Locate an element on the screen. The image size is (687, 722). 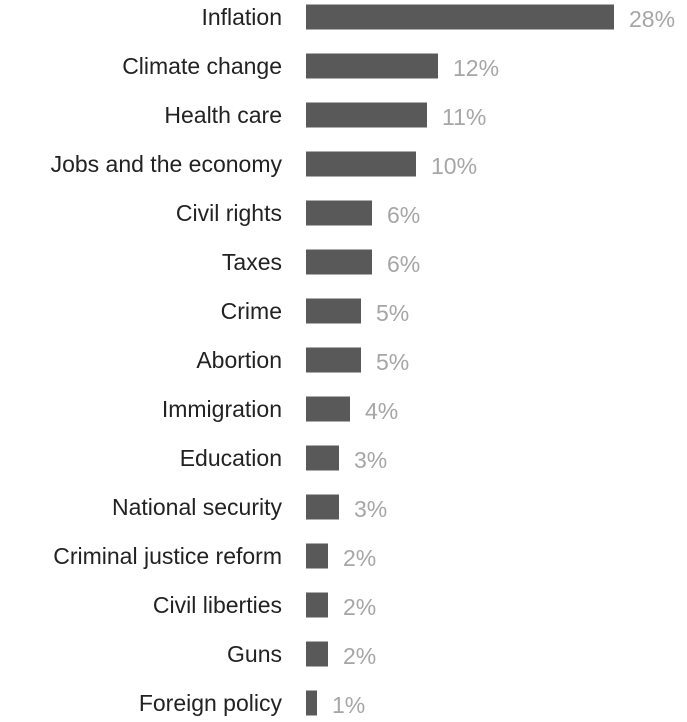
value-label: 1% is located at coordinates (348, 705).